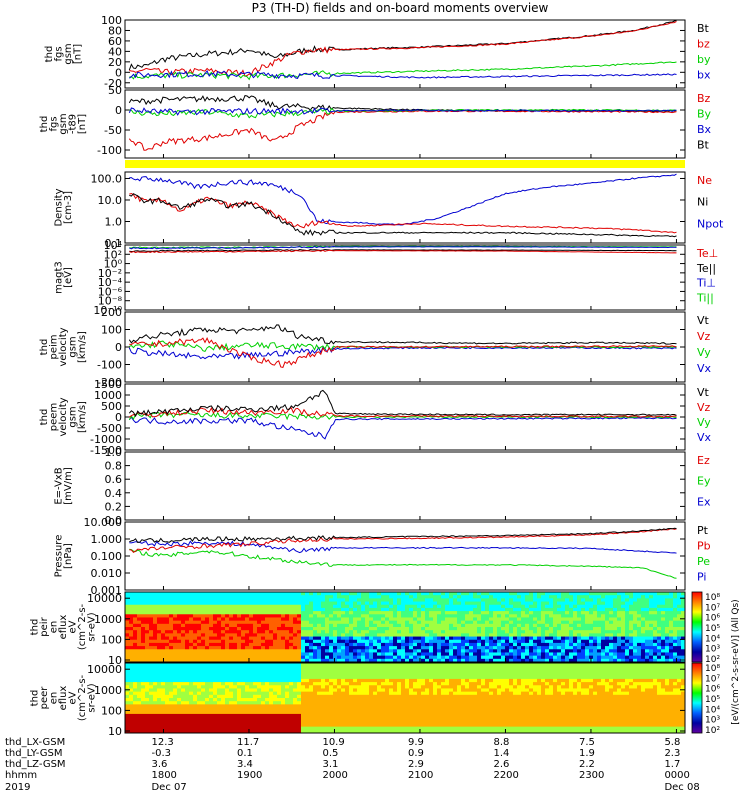  I want to click on ylabel-line: [cm-3], so click(68, 207).